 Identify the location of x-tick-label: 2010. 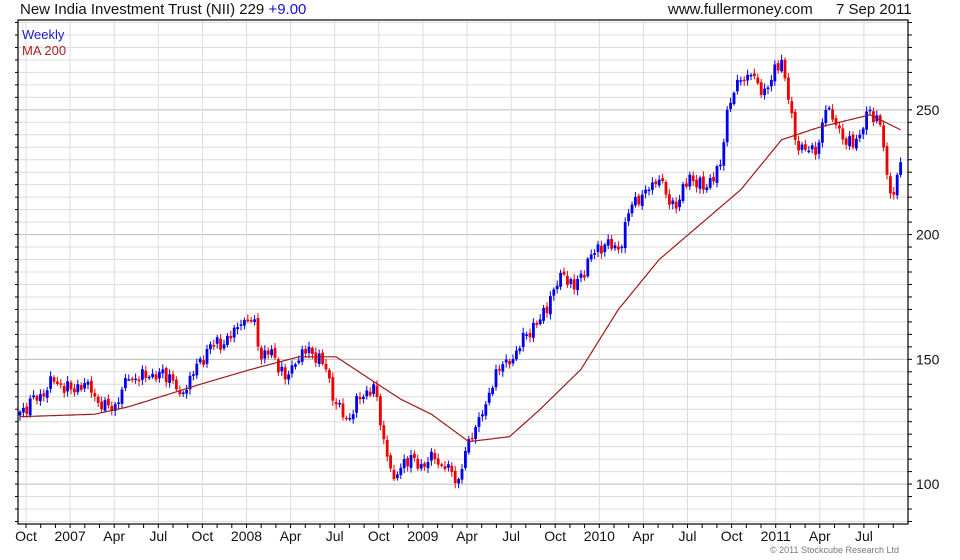
(599, 536).